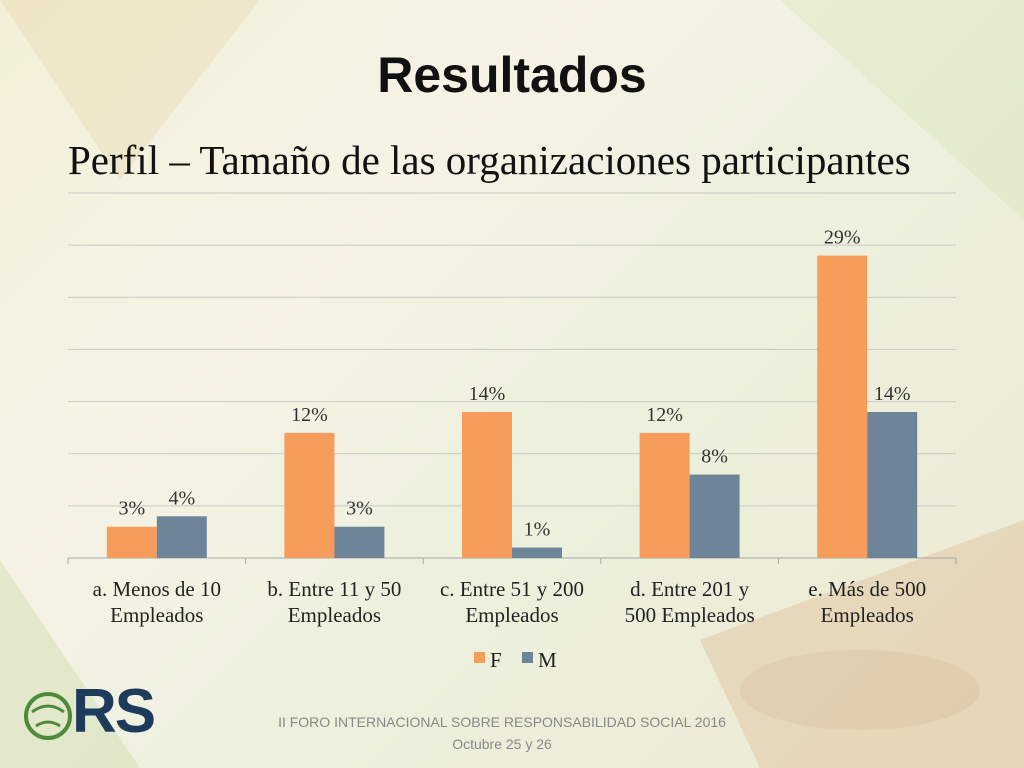 The height and width of the screenshot is (768, 1024). What do you see at coordinates (527, 657) in the screenshot?
I see `legend-swatch-M` at bounding box center [527, 657].